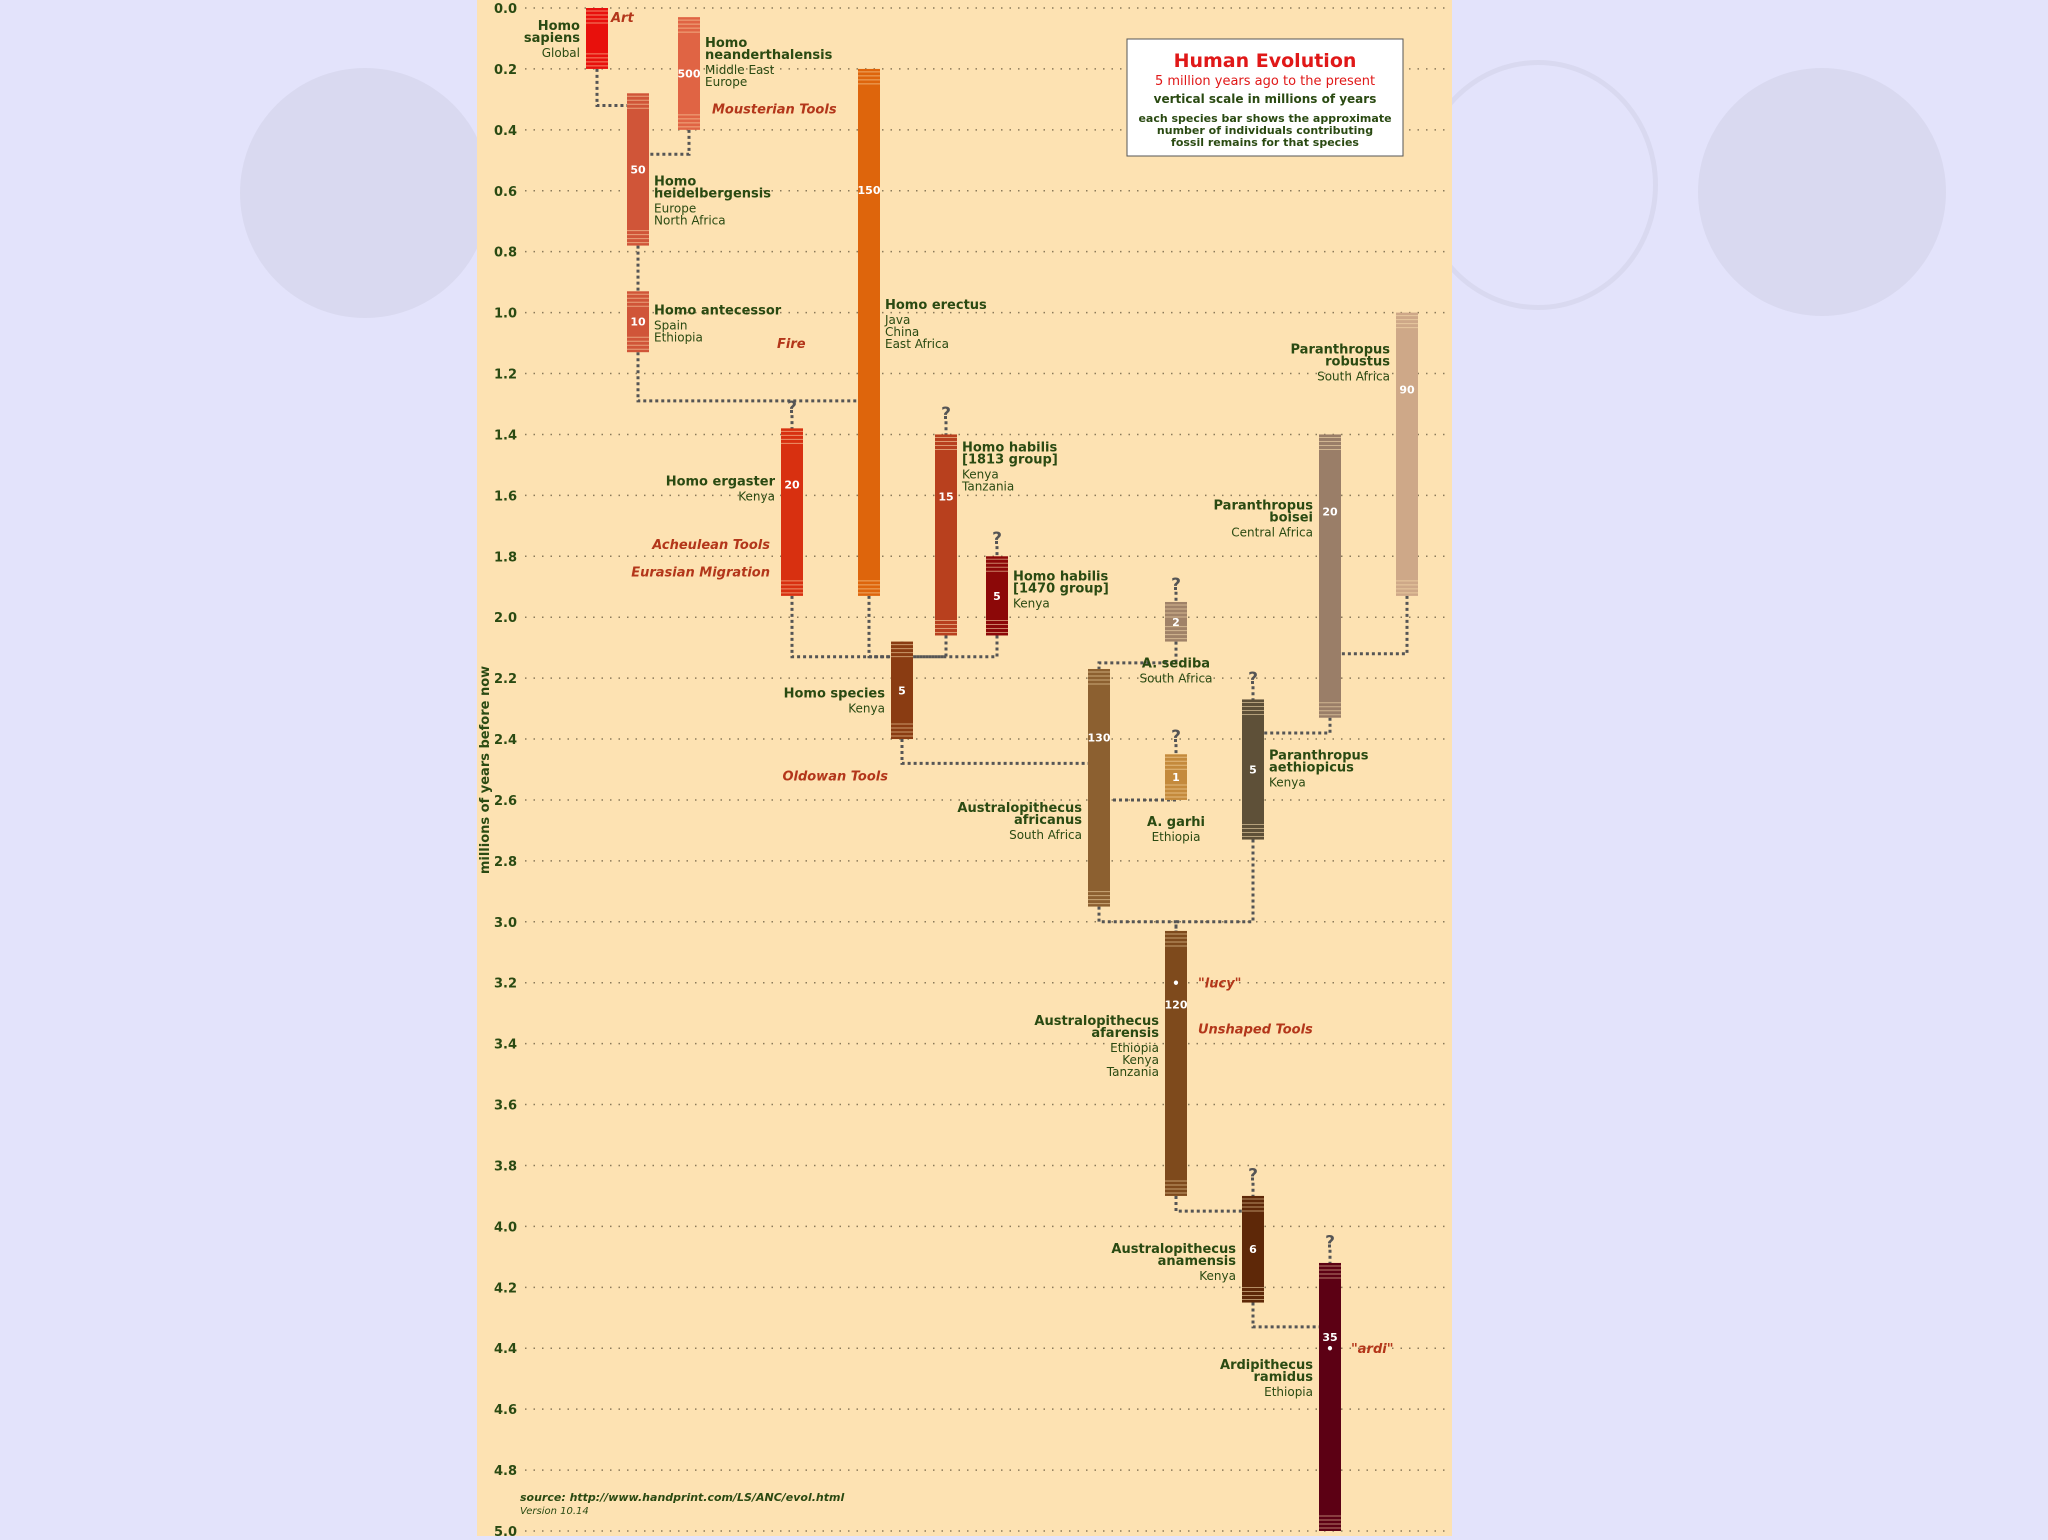 The height and width of the screenshot is (1540, 2048). Describe the element at coordinates (675, 208) in the screenshot. I see `species-region-heidelbergensis: Europe` at that location.